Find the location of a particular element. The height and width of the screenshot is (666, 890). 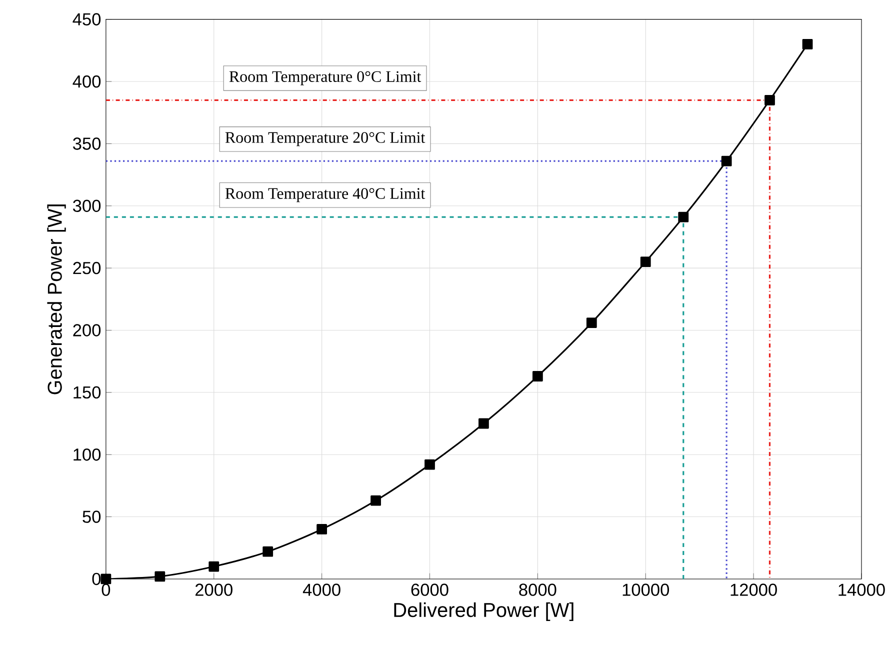

x-tick-label: 14000 is located at coordinates (861, 590).